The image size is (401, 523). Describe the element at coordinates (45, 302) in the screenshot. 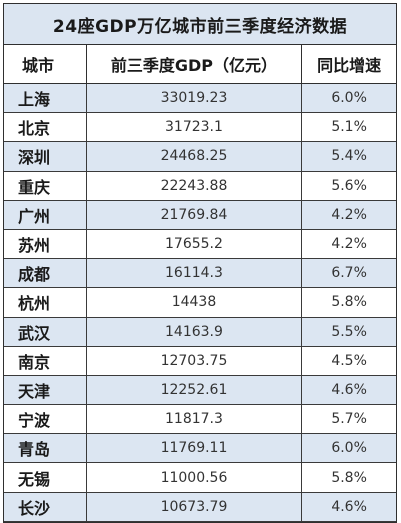

I see `city-cell: 杭州` at that location.